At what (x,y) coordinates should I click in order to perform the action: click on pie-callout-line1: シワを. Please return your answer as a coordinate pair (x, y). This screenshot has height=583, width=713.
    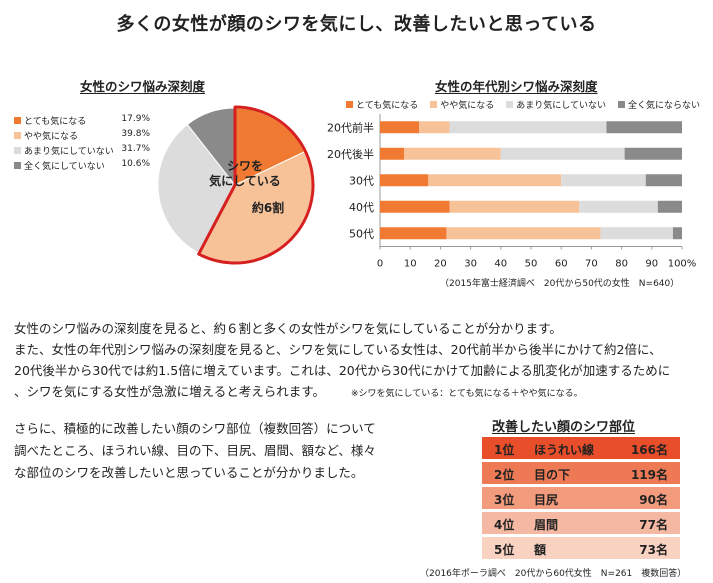
    Looking at the image, I should click on (245, 166).